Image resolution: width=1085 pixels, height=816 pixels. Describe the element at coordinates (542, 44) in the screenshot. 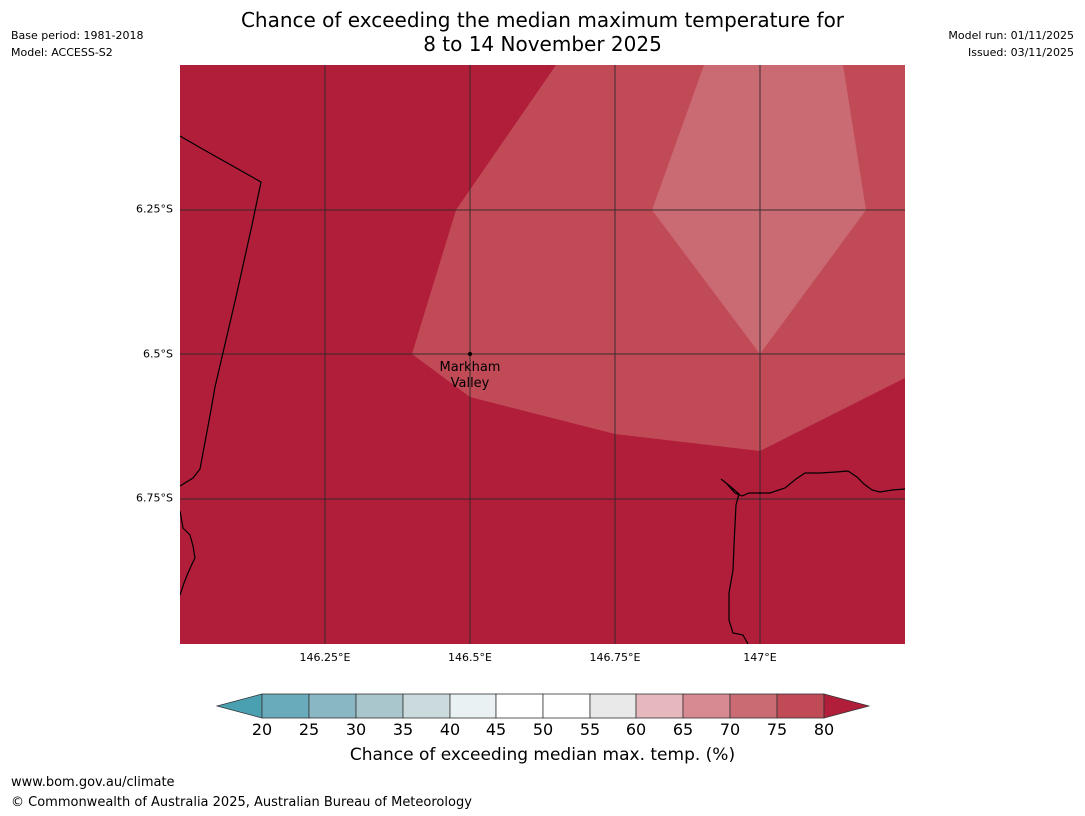

I see `map-title-line2: 8 to 14 November 2025` at that location.